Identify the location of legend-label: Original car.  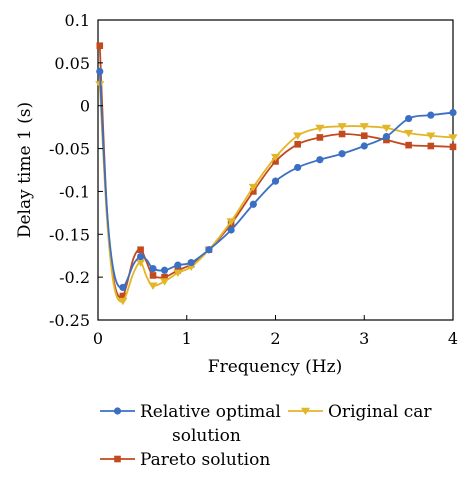
(380, 412).